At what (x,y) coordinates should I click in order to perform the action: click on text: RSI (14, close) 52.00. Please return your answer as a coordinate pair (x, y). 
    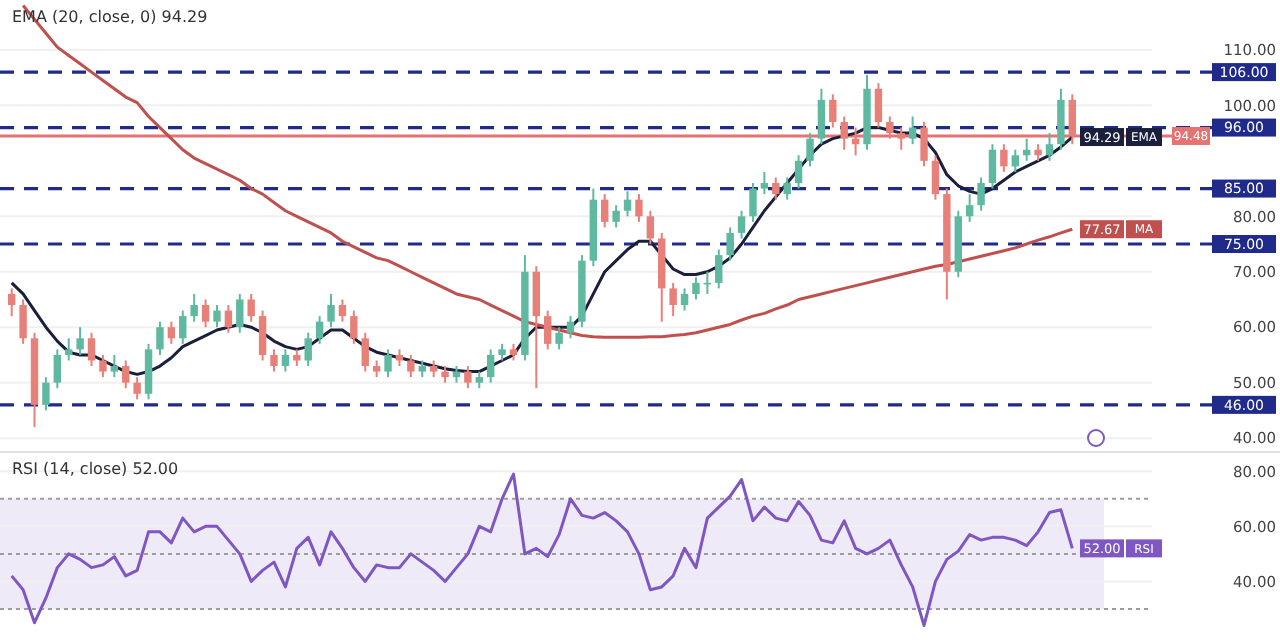
    Looking at the image, I should click on (95, 469).